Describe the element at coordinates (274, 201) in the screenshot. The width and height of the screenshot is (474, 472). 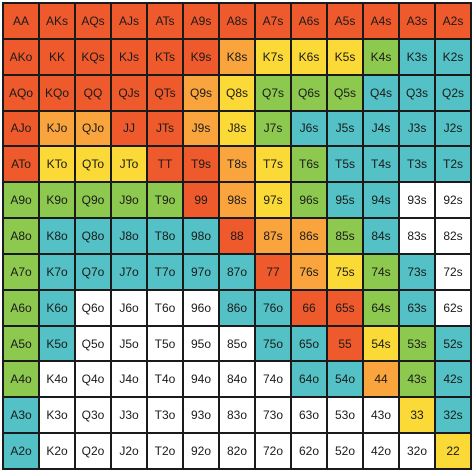
I see `hand-cell-97s: 97s` at that location.